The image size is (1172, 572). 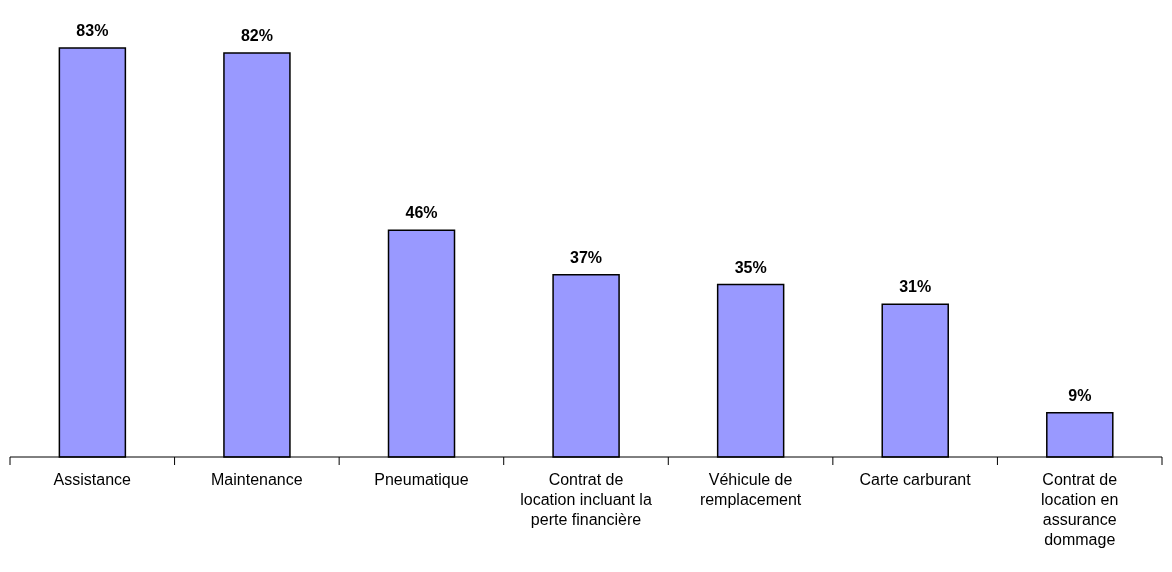 What do you see at coordinates (586, 499) in the screenshot?
I see `x-tick-label: Contrat de location incluant la perte financière` at bounding box center [586, 499].